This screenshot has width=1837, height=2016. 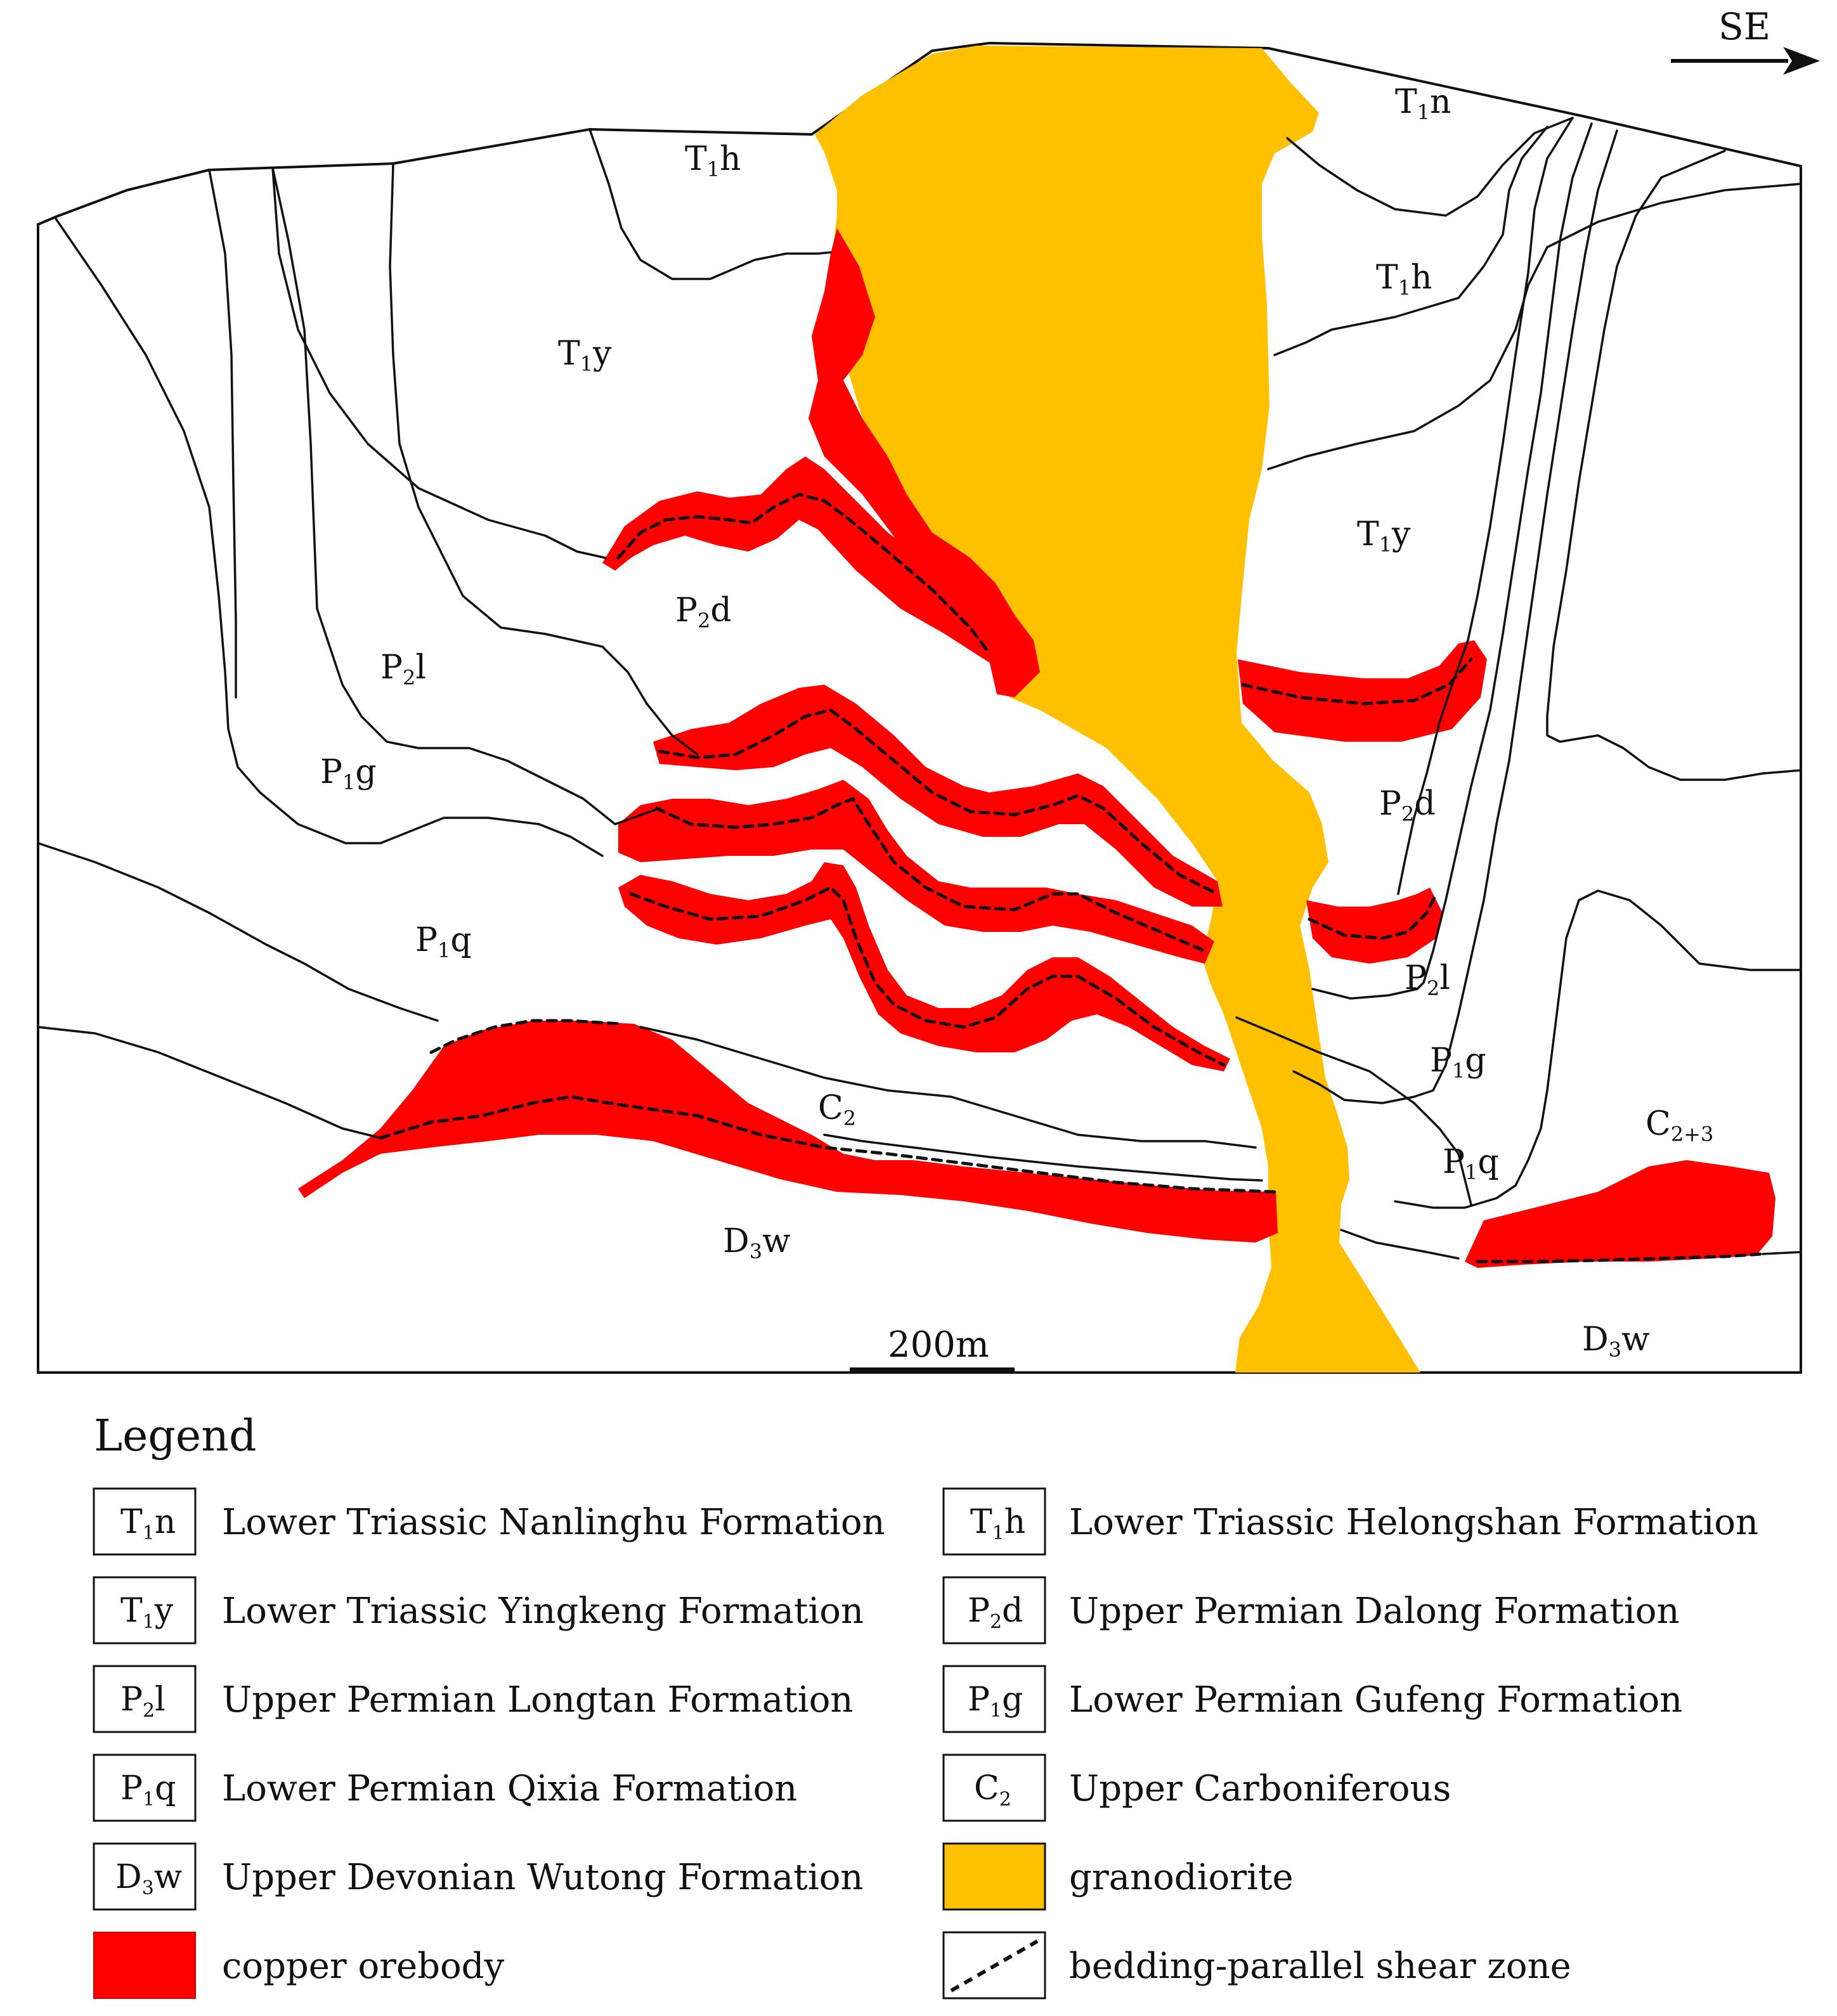 I want to click on legend-item-d3w: D3w Upper Devonian Wutong Formation, so click(x=478, y=1876).